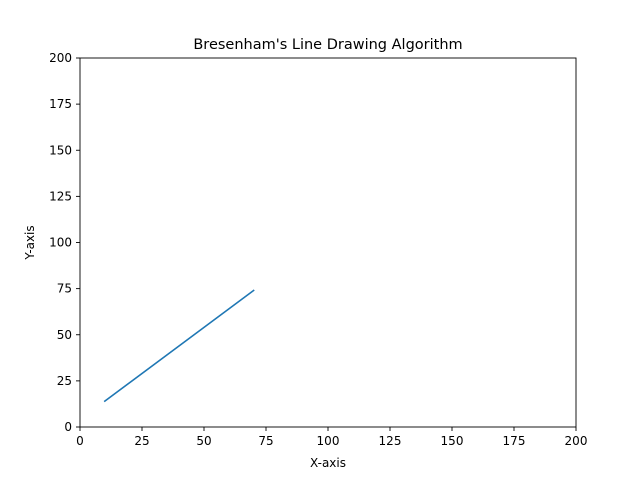  I want to click on y-tick-label: 175, so click(60, 104).